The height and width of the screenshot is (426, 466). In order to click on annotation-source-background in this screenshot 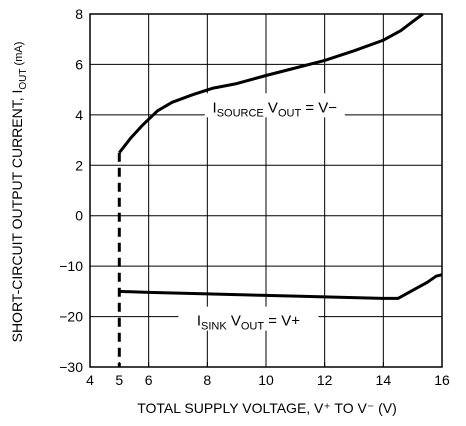, I will do `click(274, 105)`.